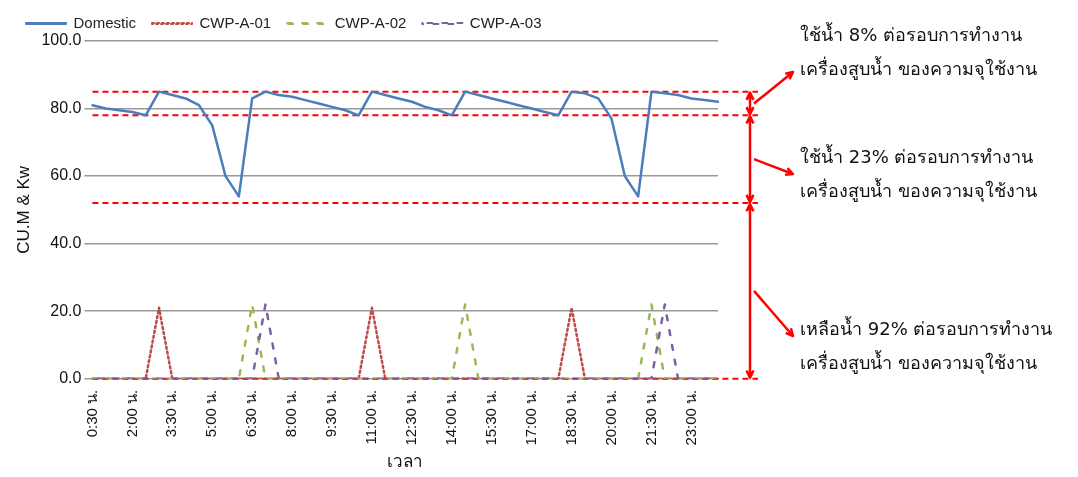 The image size is (1078, 477). What do you see at coordinates (610, 417) in the screenshot?
I see `x-tick-label: 20:00 น.` at bounding box center [610, 417].